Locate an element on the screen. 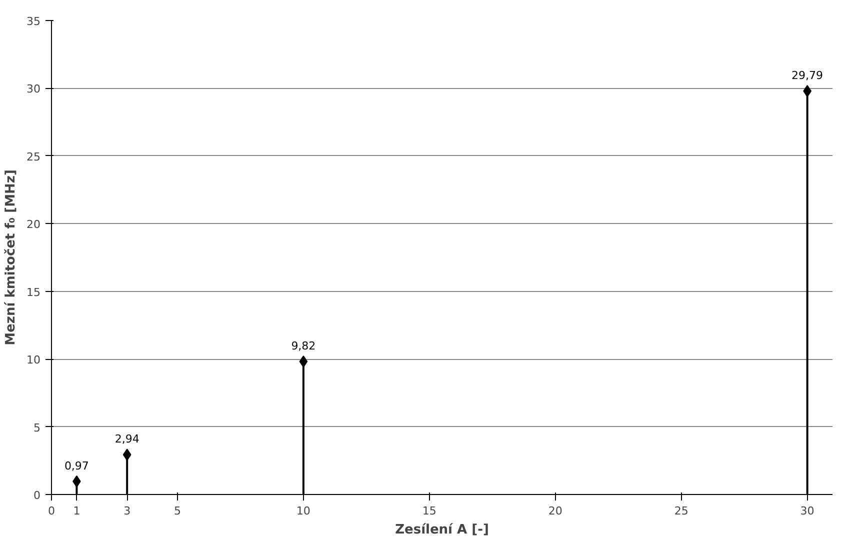 This screenshot has width=847, height=540. data-label: 9,82 is located at coordinates (303, 346).